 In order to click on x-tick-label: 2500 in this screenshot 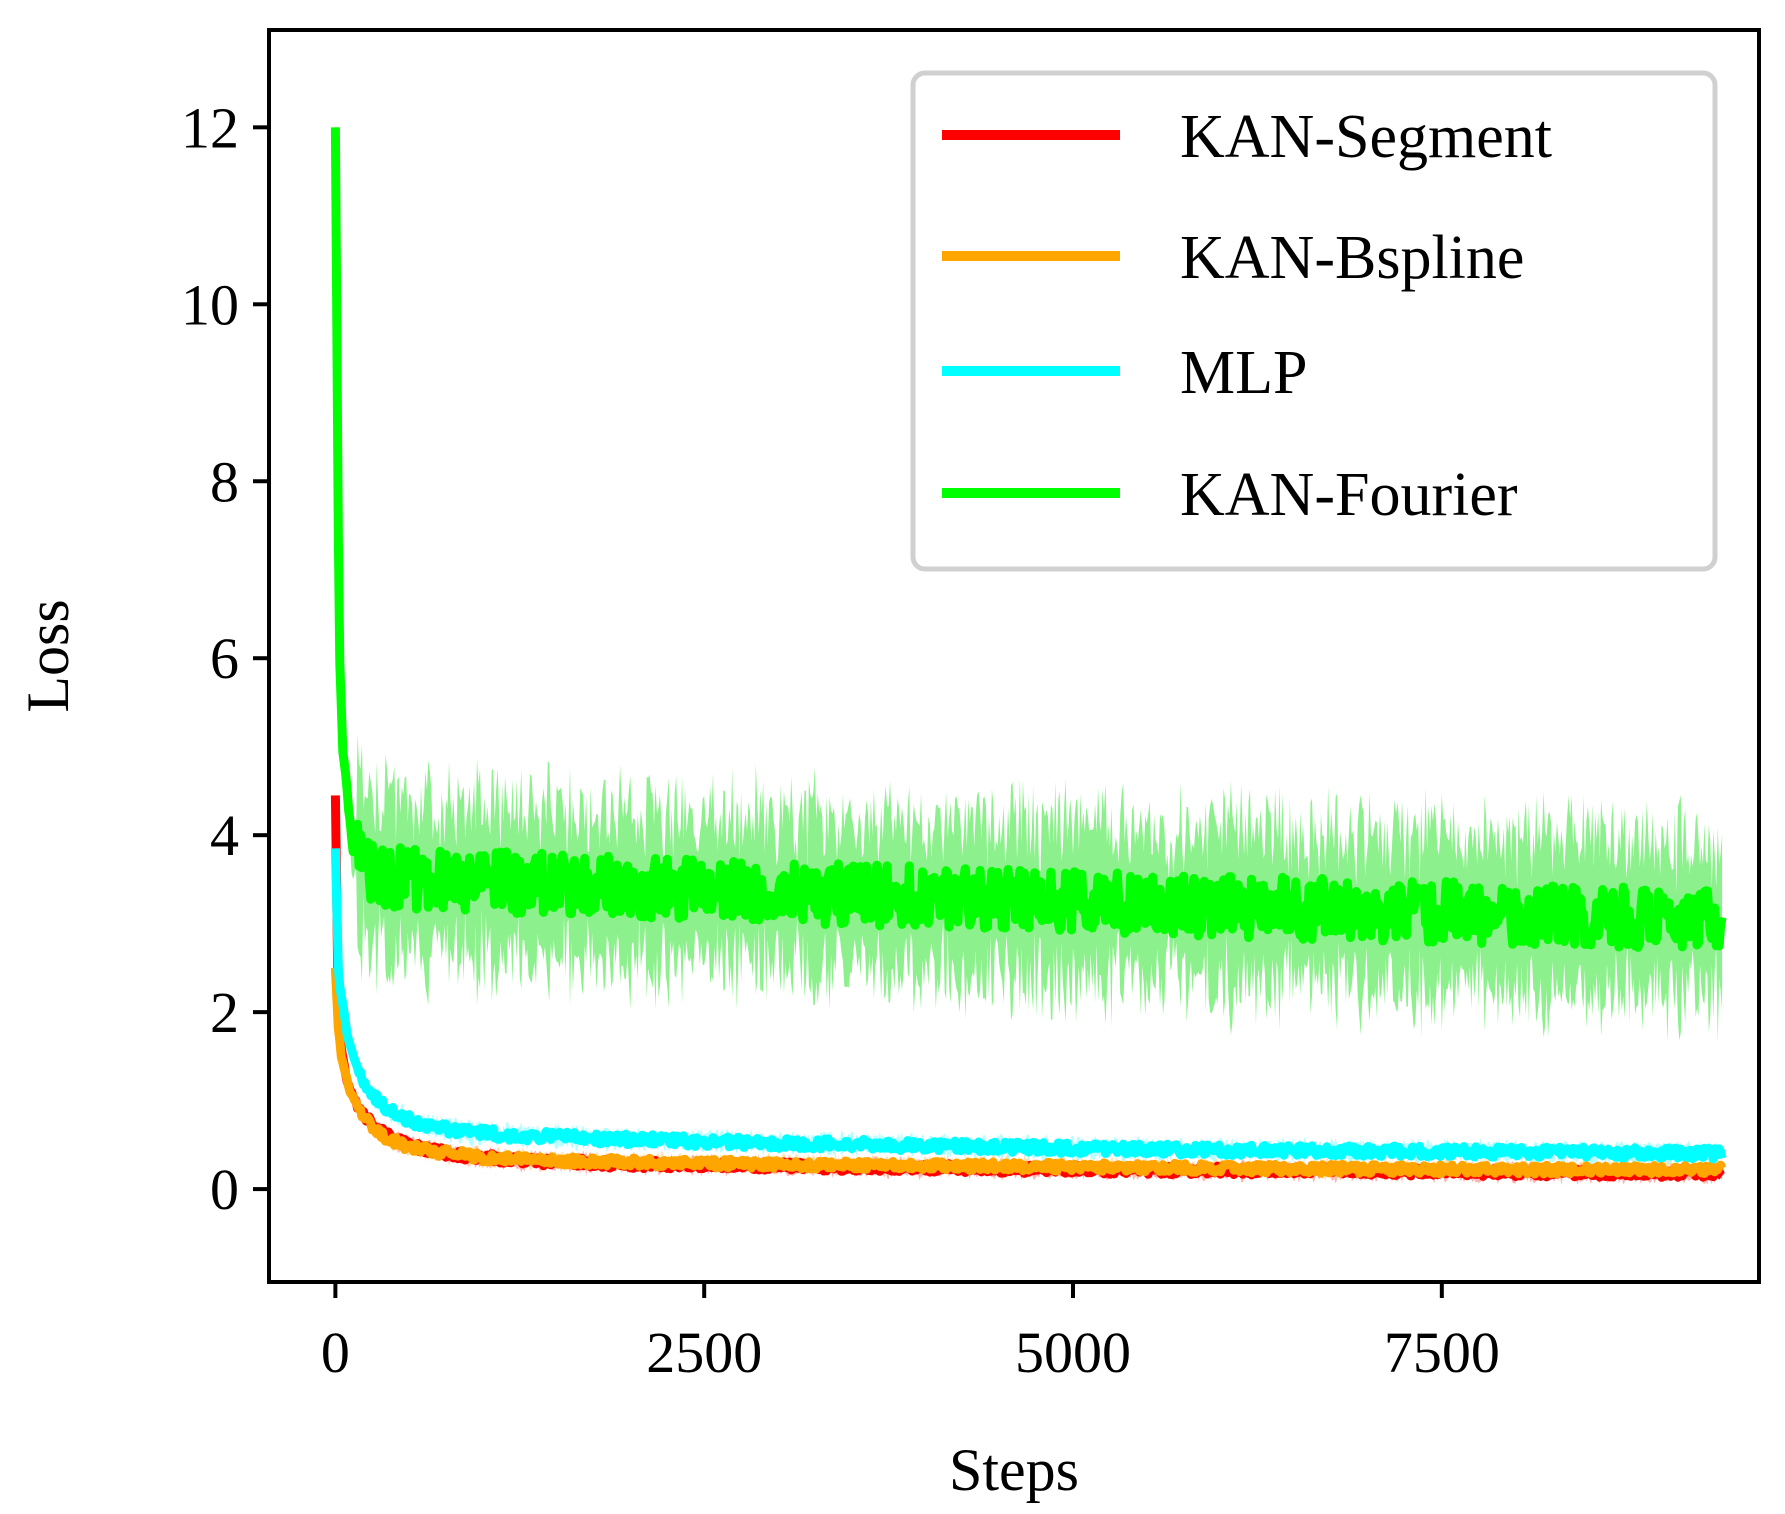, I will do `click(704, 1352)`.